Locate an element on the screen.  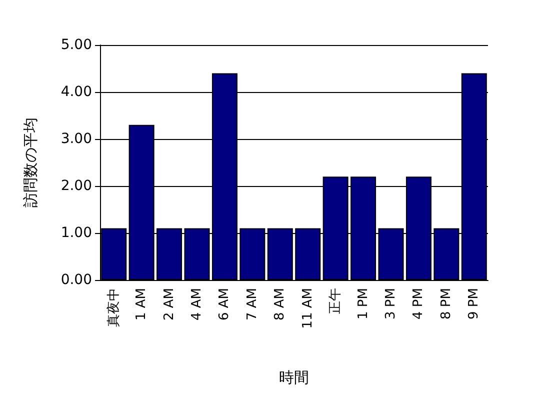
x-tick-label: 4 AM is located at coordinates (197, 304).